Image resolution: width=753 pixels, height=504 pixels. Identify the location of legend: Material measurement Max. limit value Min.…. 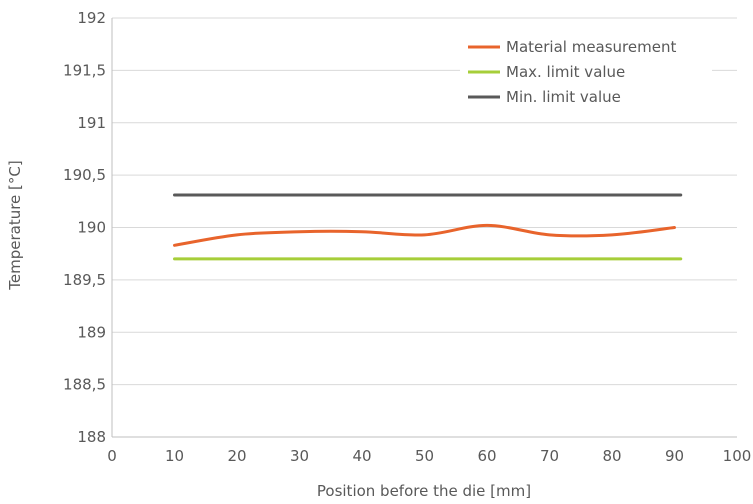
(586, 72).